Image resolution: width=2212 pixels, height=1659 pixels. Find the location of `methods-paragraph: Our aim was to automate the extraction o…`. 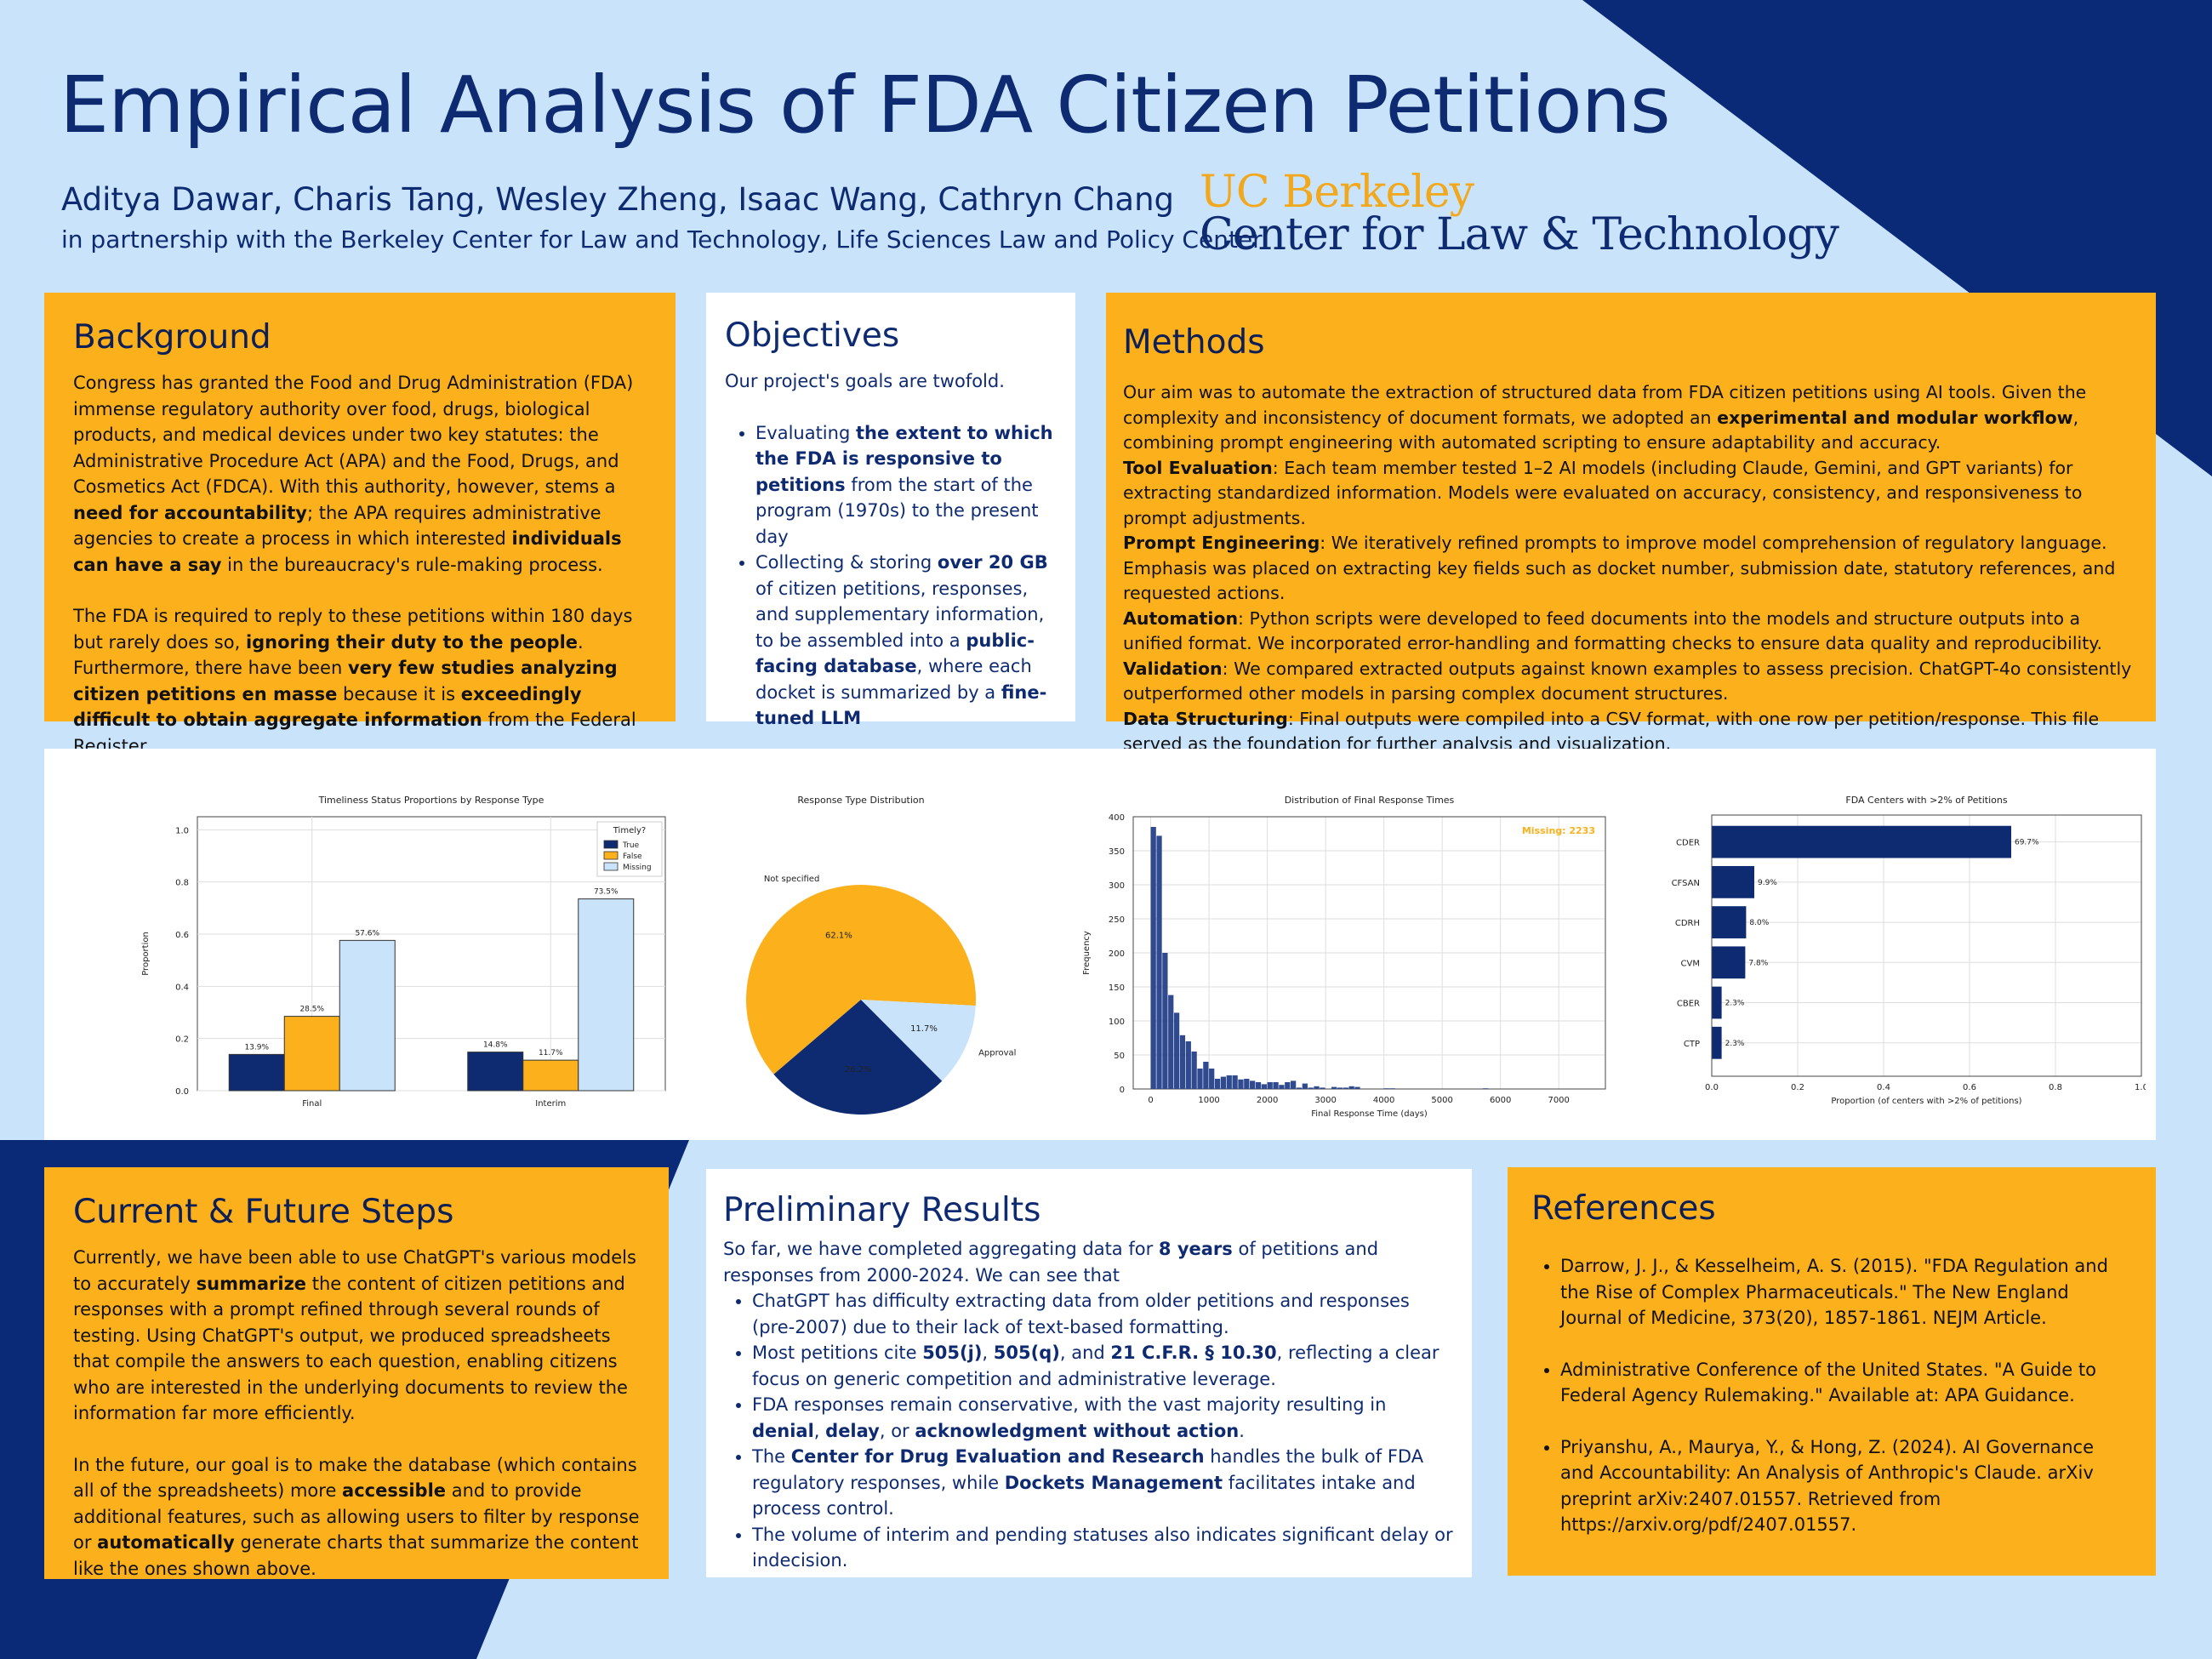

methods-paragraph: Our aim was to automate the extraction o… is located at coordinates (1605, 417).